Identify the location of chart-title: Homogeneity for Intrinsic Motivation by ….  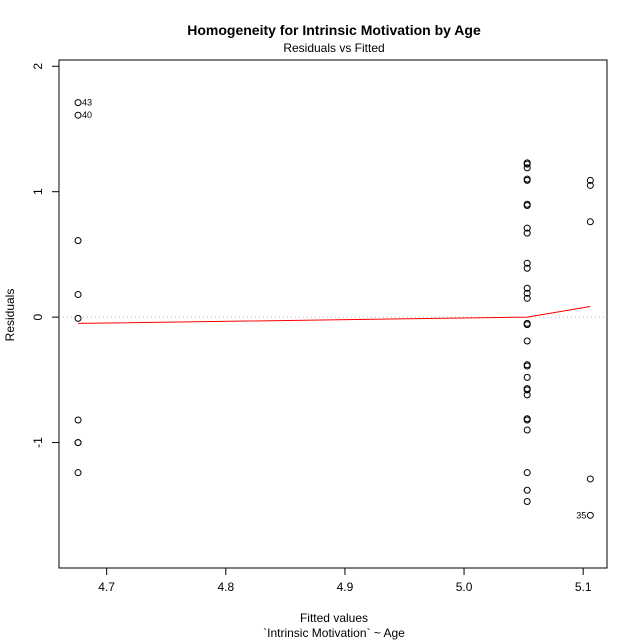
(334, 30).